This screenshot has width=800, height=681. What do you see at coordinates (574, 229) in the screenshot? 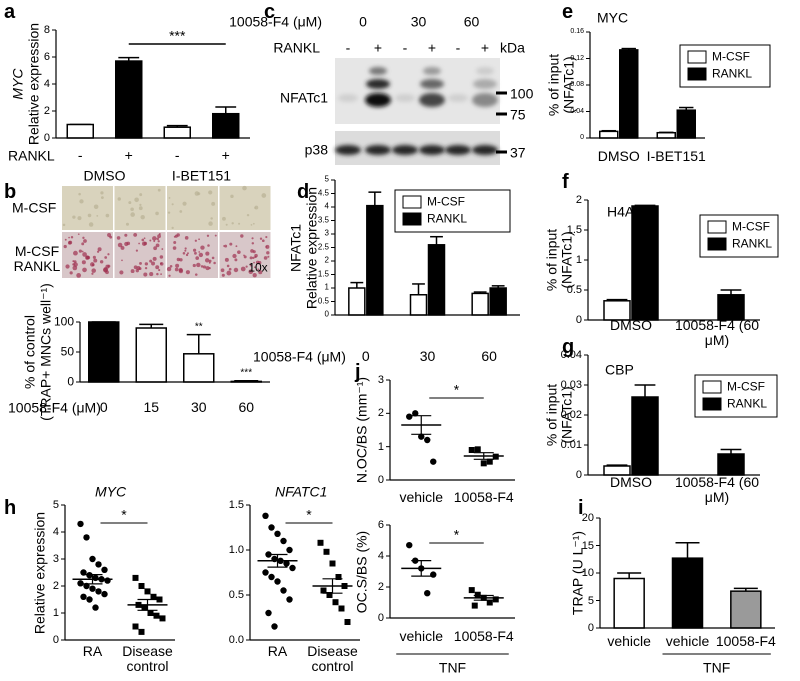
I see `y-tick-label: 1.5` at bounding box center [574, 229].